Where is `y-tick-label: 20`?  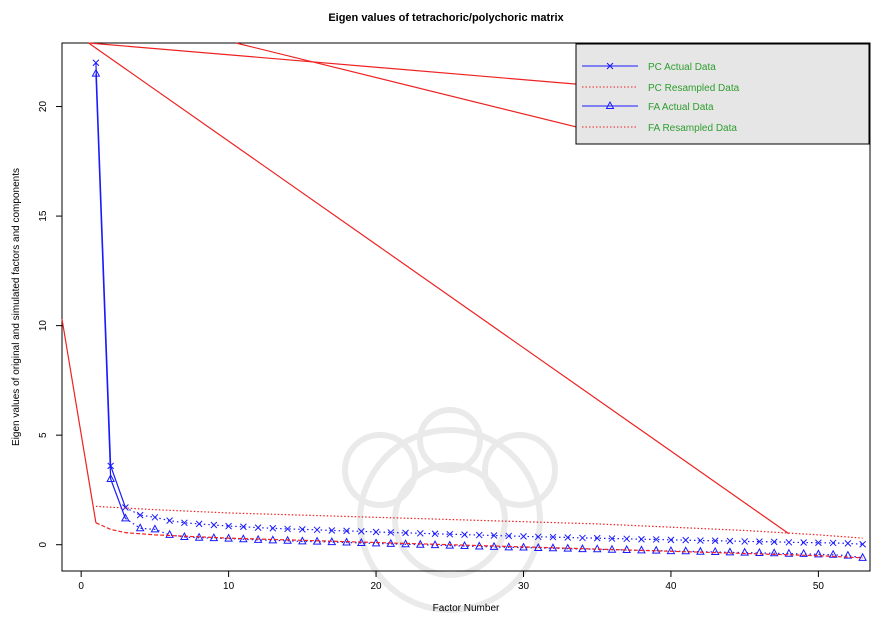 y-tick-label: 20 is located at coordinates (43, 107).